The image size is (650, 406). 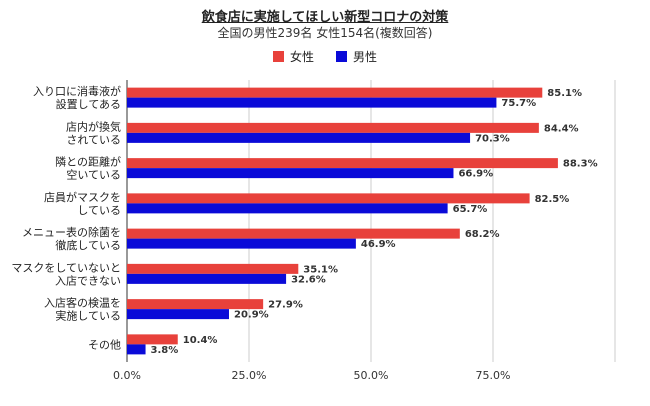 I want to click on data-label: 10.4%, so click(x=200, y=340).